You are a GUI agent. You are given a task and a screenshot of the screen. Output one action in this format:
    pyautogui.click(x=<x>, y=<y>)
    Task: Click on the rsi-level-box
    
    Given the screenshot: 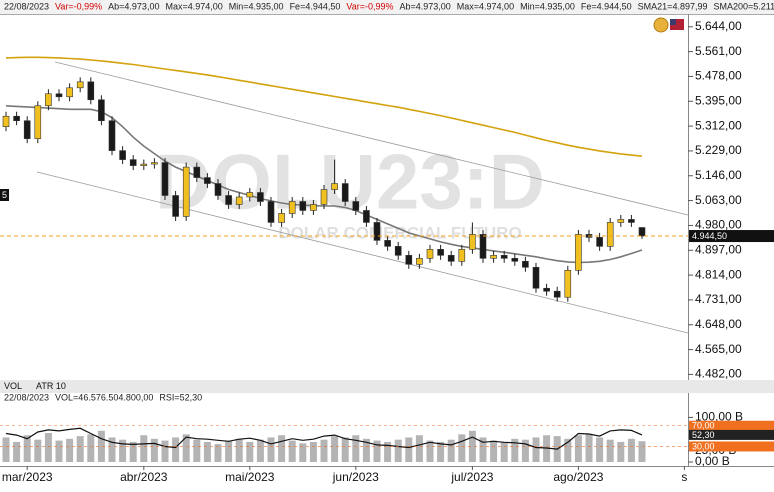 What is the action you would take?
    pyautogui.click(x=731, y=446)
    